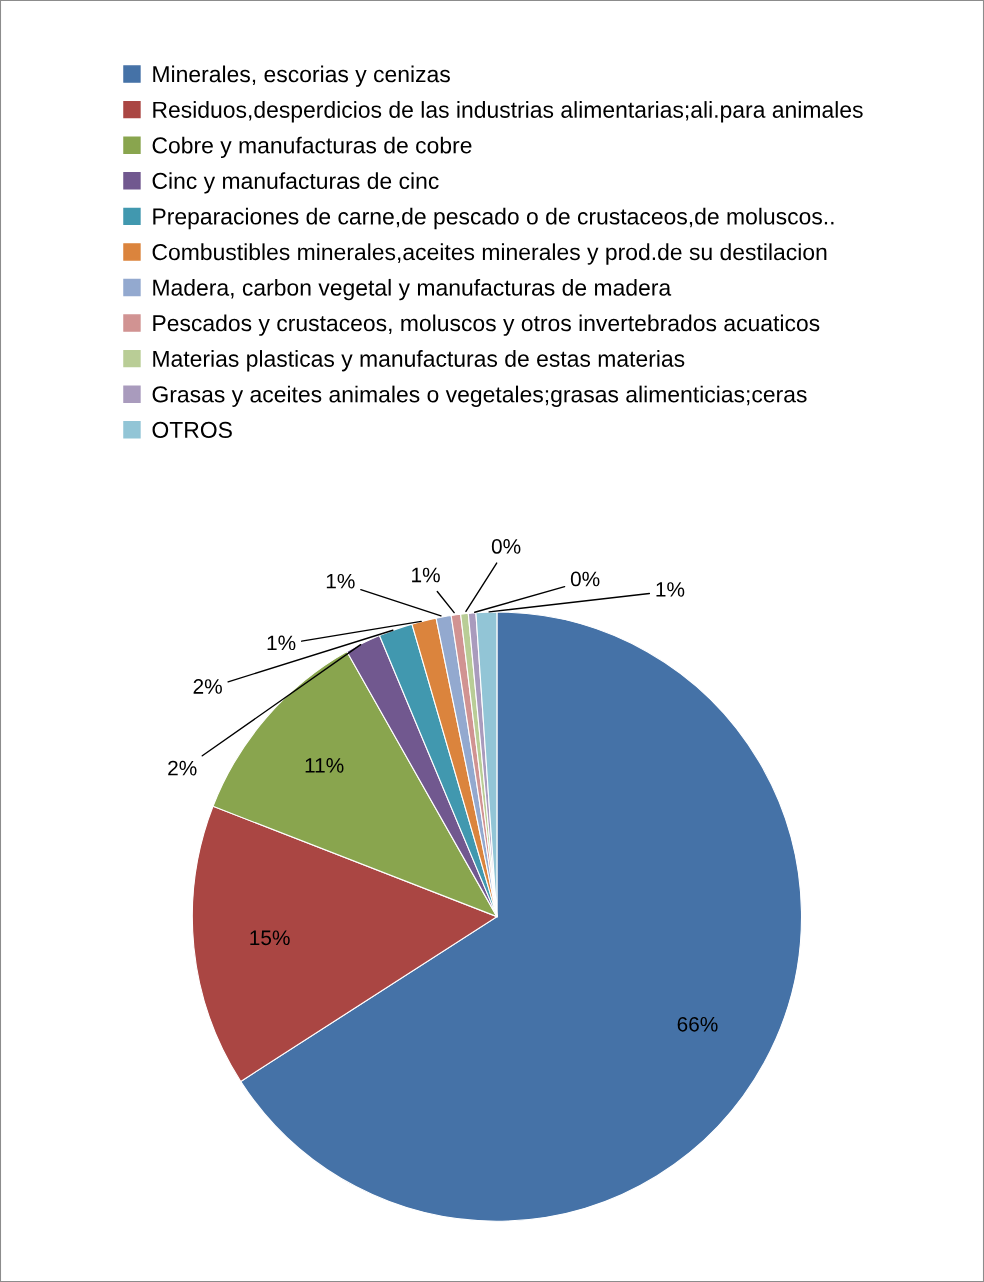  Describe the element at coordinates (412, 289) in the screenshot. I see `legend-label: Madera, carbon vegetal y manufacturas de madera` at that location.